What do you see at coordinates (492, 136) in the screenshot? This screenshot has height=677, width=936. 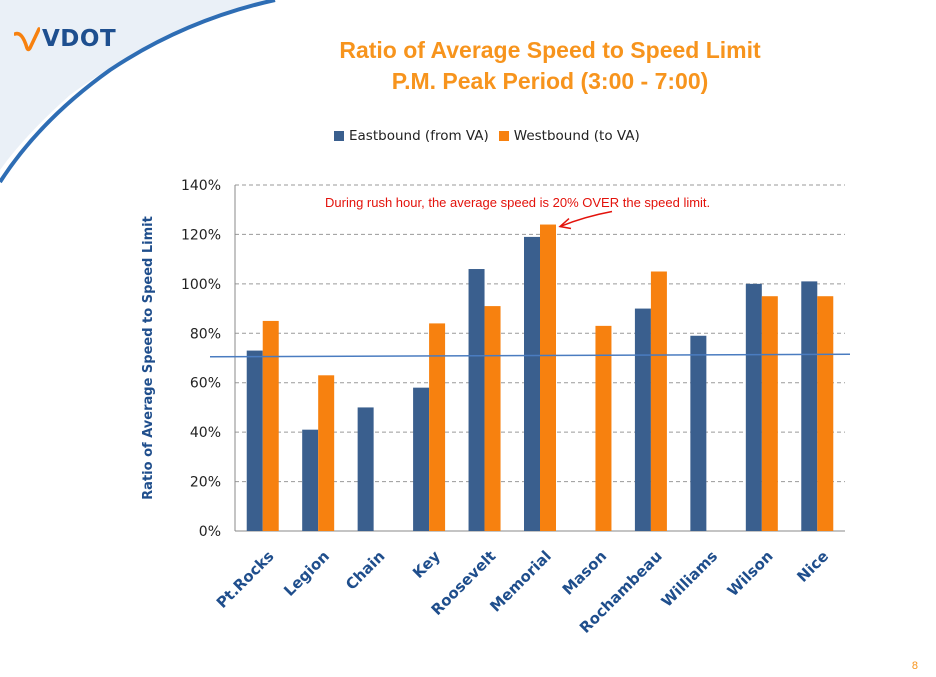 I see `chart-legend: Eastbound (from VA) Westbound (to VA)` at bounding box center [492, 136].